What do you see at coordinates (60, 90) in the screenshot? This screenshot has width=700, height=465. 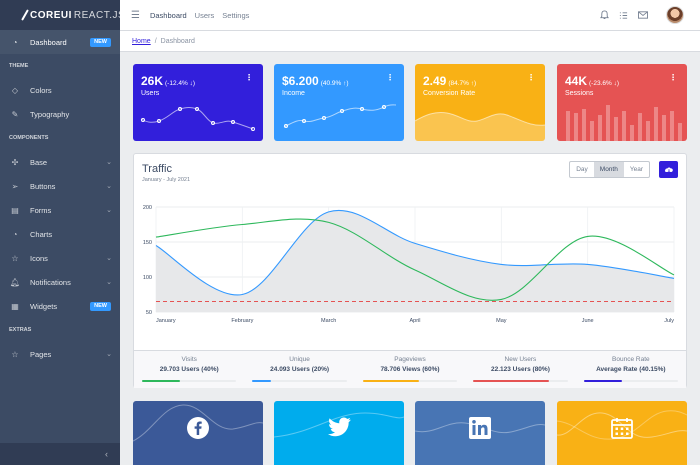 I see `sidebar-item-colors: ◇ Colors` at bounding box center [60, 90].